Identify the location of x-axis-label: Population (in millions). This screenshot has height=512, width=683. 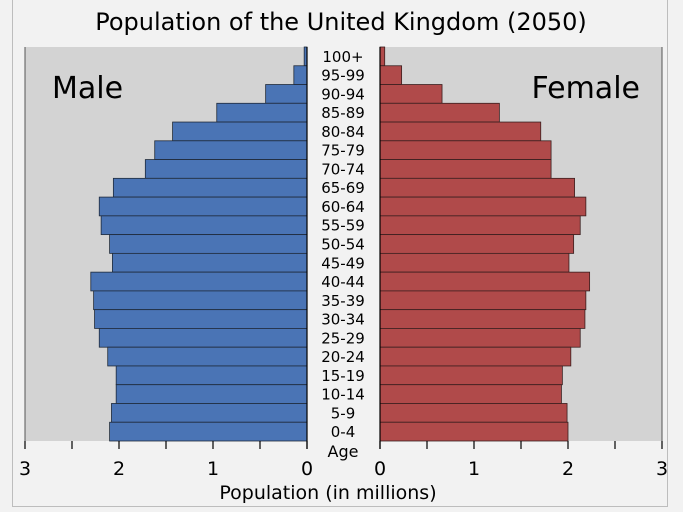
(327, 493).